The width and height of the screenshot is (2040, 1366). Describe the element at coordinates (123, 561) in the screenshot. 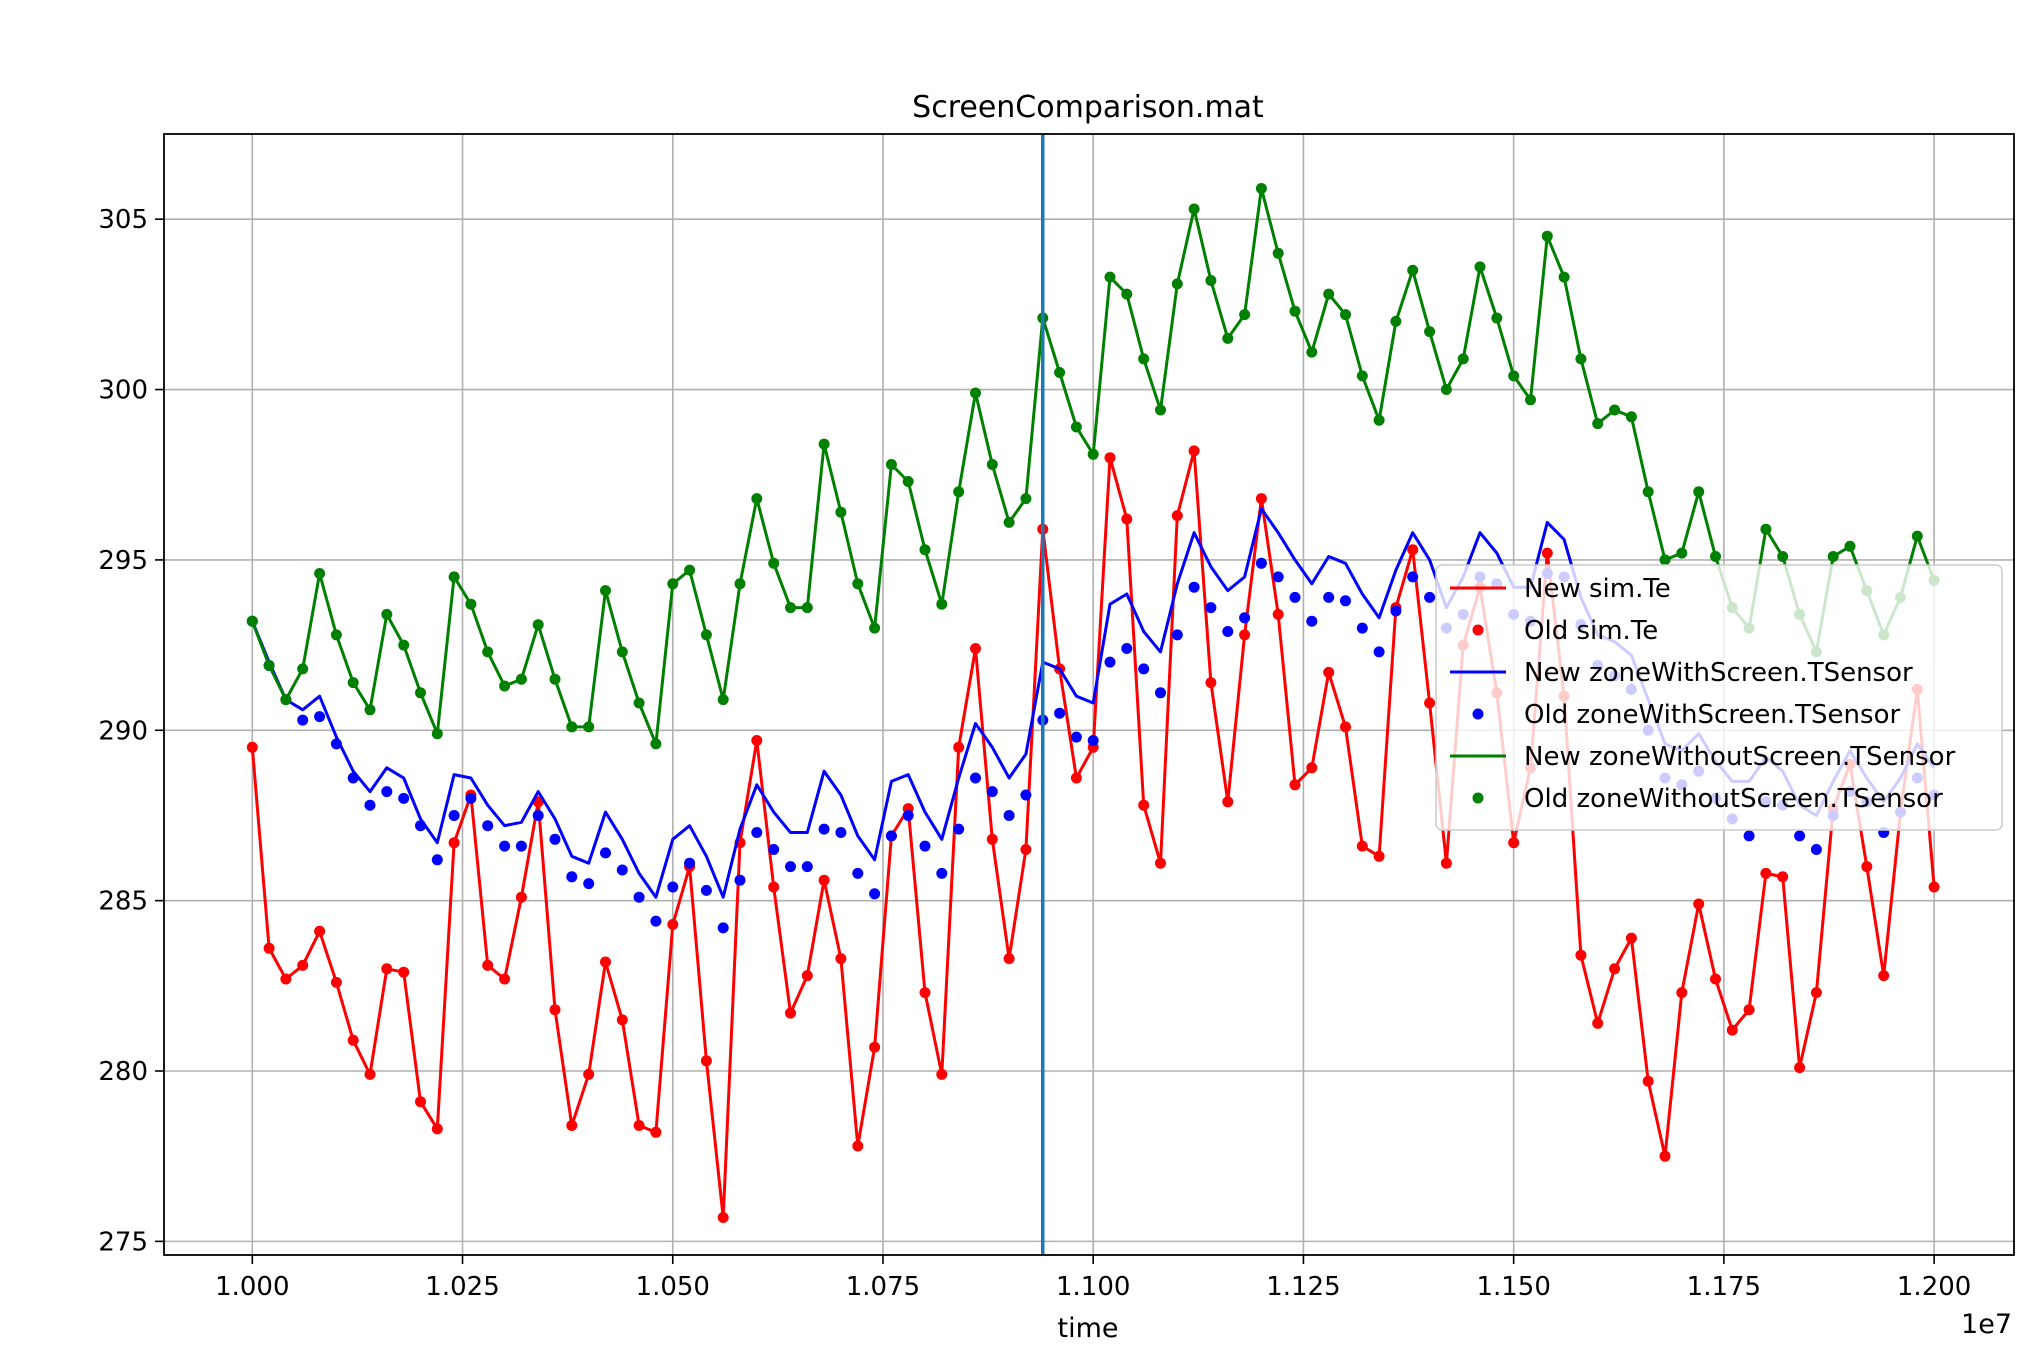

I see `y-tick-label: 295` at that location.